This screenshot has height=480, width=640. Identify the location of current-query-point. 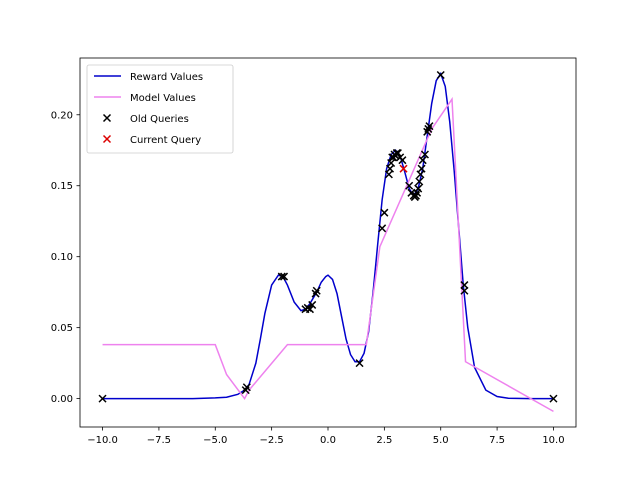
(403, 168).